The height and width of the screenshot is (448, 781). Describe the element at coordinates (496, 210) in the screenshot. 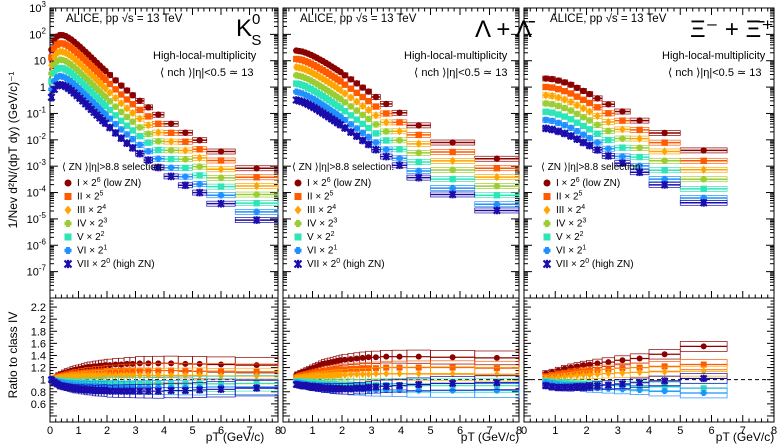

I see `panel-2-VII-point` at that location.